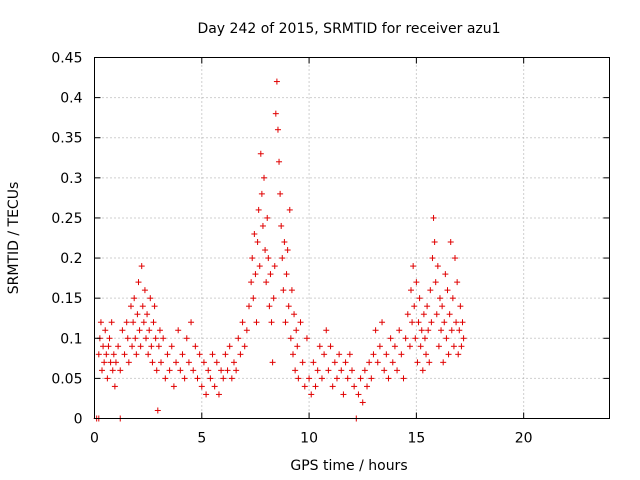 The height and width of the screenshot is (480, 640). What do you see at coordinates (416, 439) in the screenshot?
I see `x-tick-label: 15` at bounding box center [416, 439].